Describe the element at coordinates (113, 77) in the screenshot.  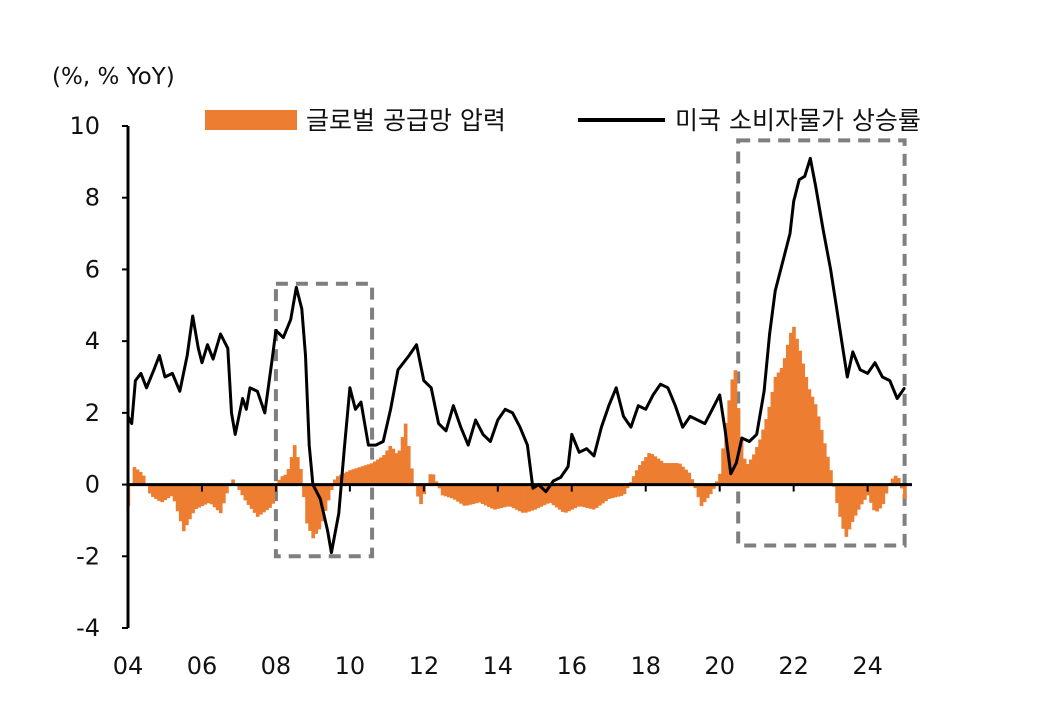
I see `unit-label: (%, % YoY)` at that location.